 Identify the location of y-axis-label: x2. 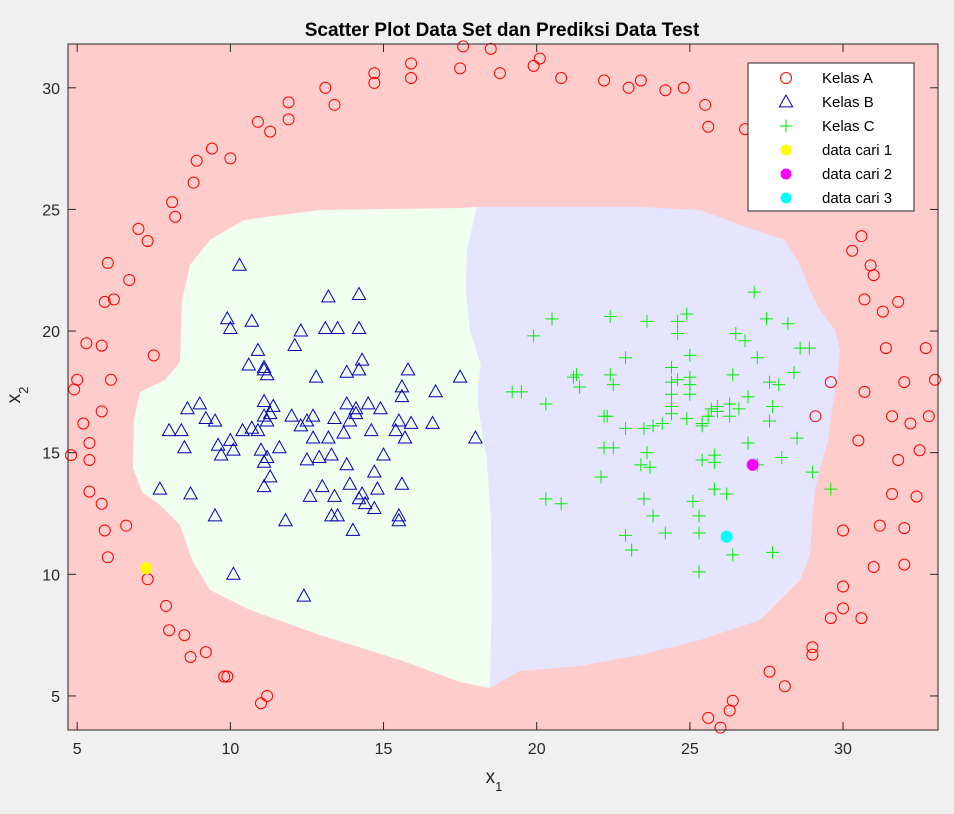
(17, 395).